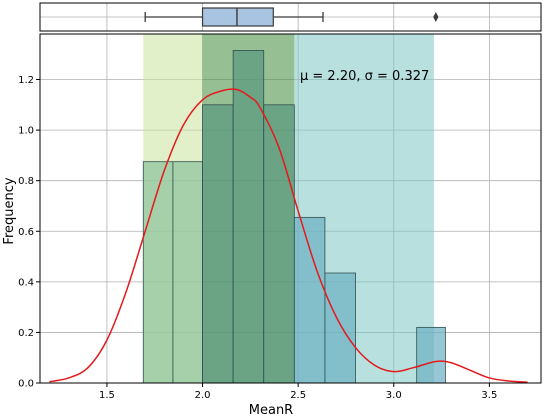 This screenshot has height=418, width=546. I want to click on boxplot-panel, so click(290, 17).